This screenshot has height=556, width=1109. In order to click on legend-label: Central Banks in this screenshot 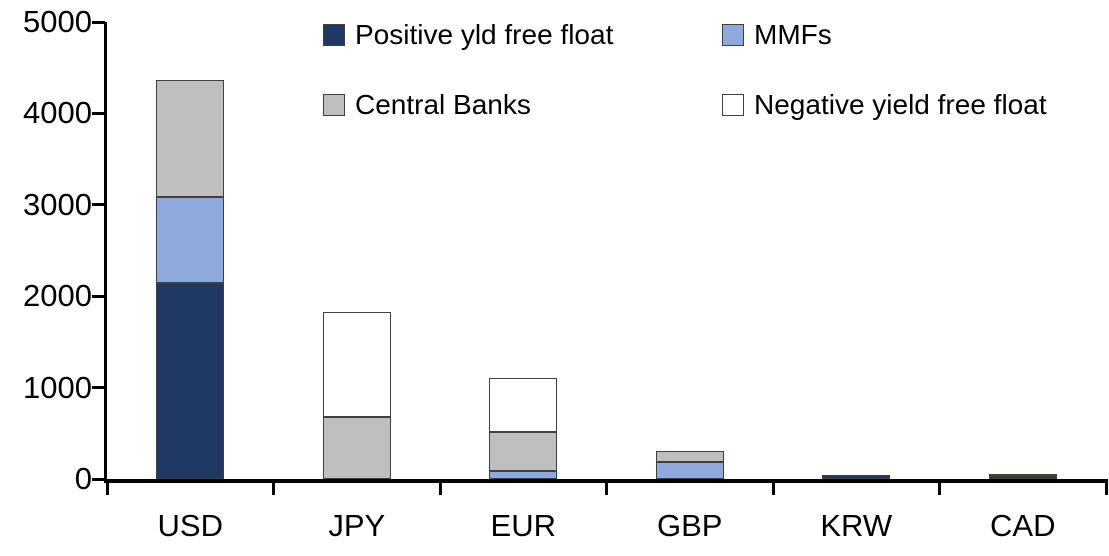, I will do `click(443, 104)`.